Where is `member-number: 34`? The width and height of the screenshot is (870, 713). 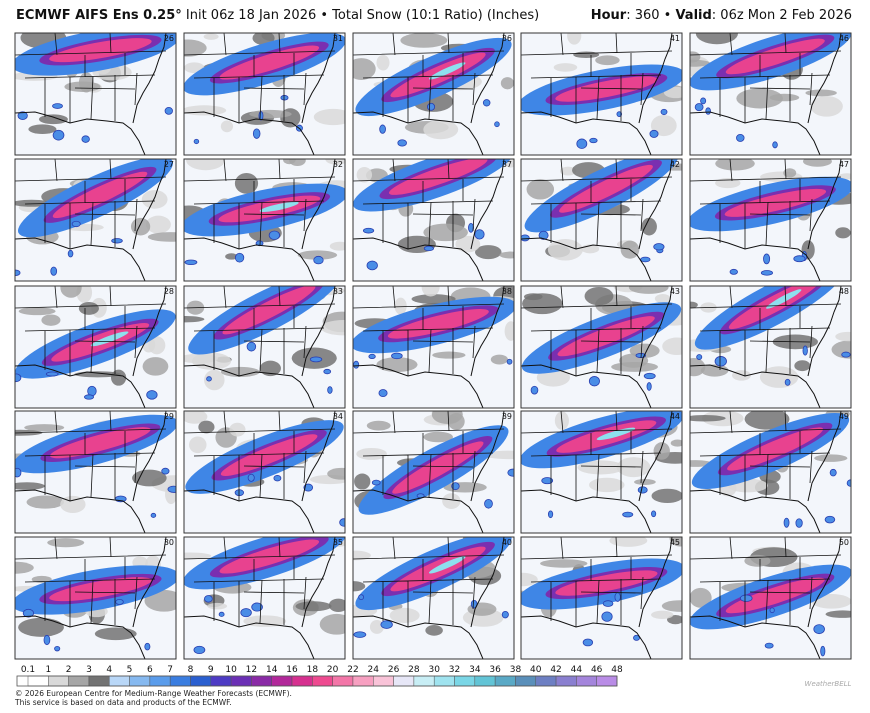 member-number: 34 is located at coordinates (338, 416).